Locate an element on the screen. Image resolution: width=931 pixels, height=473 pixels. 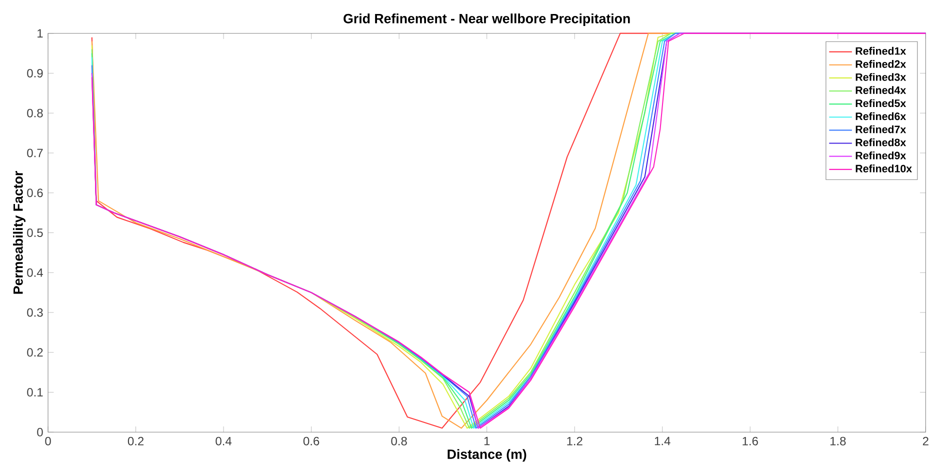
y-tick-label: 0.4 is located at coordinates (35, 272).